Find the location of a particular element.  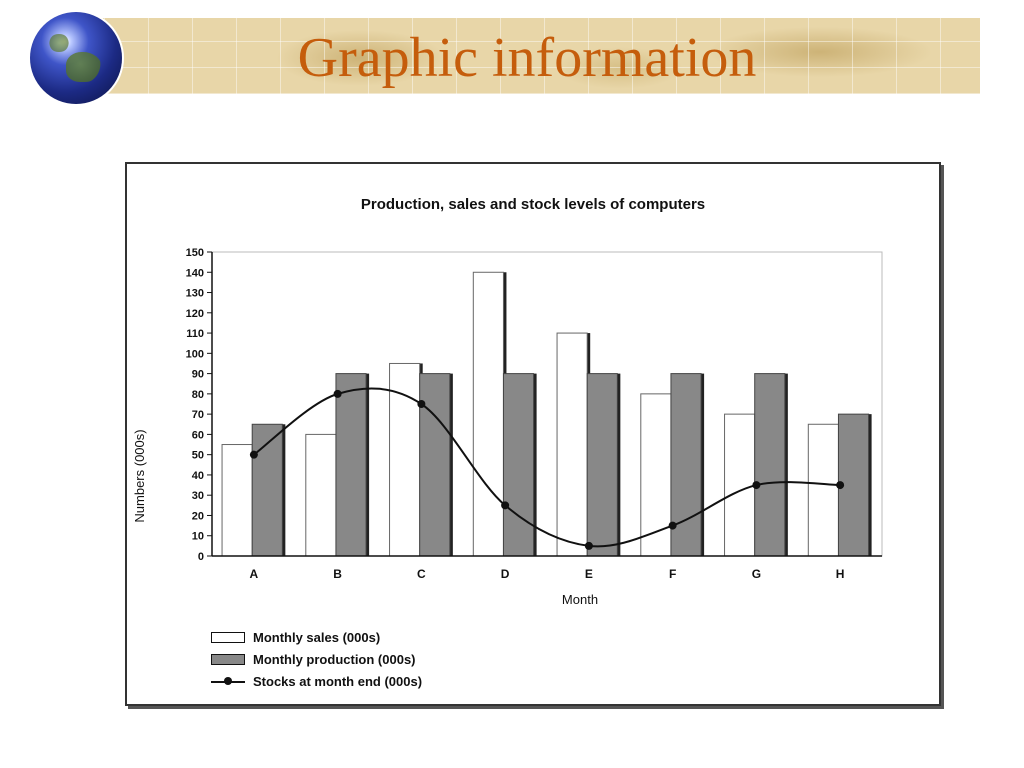

y-tick-label-0: 0 is located at coordinates (201, 557).